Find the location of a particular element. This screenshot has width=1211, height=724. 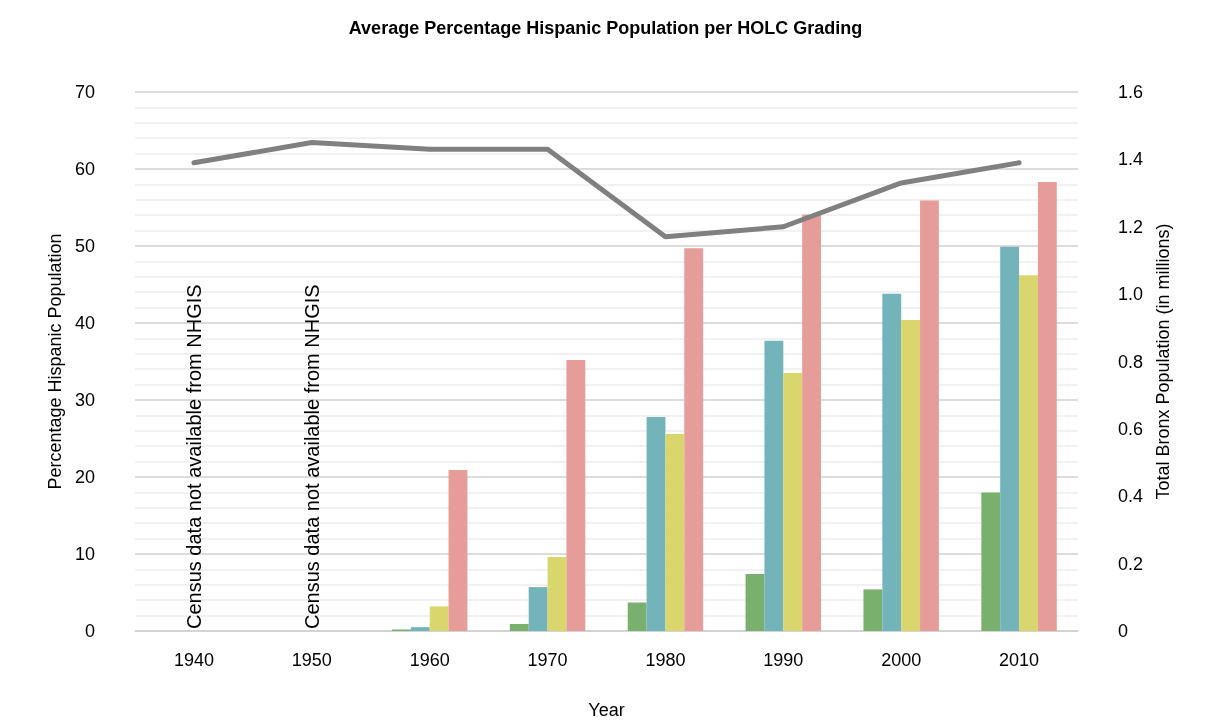

y2-tick-label: 0.4 is located at coordinates (1131, 496).